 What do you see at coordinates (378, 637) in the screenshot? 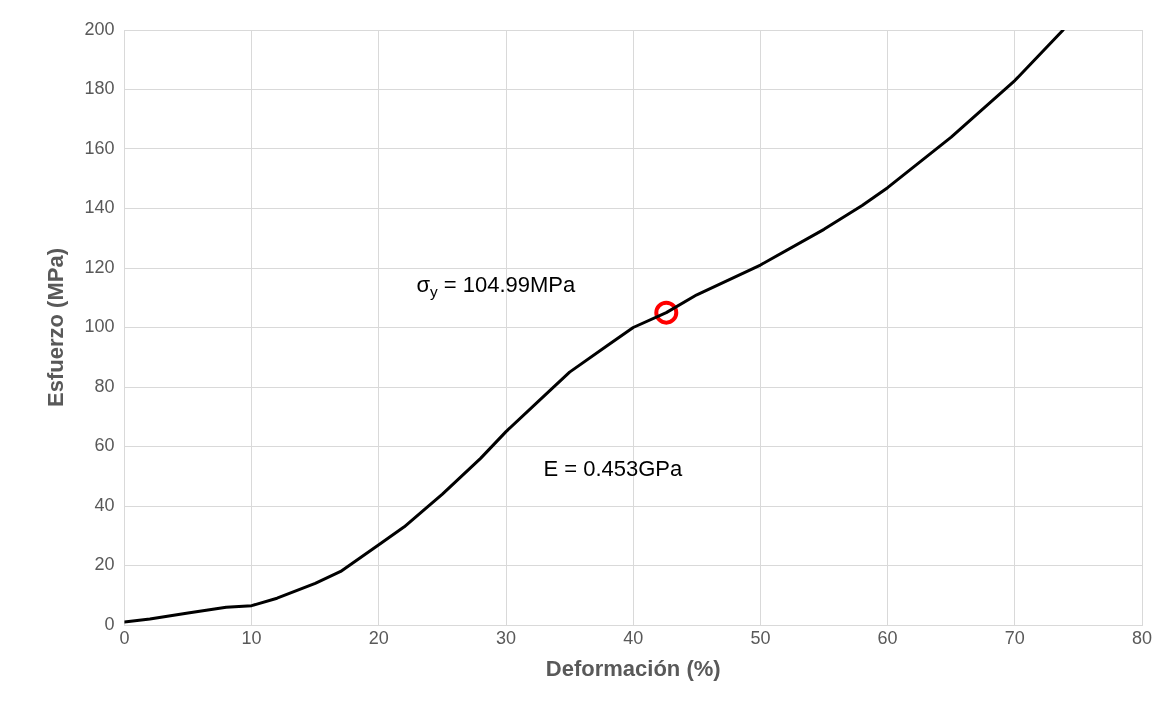
I see `x-tick-label: 20` at bounding box center [378, 637].